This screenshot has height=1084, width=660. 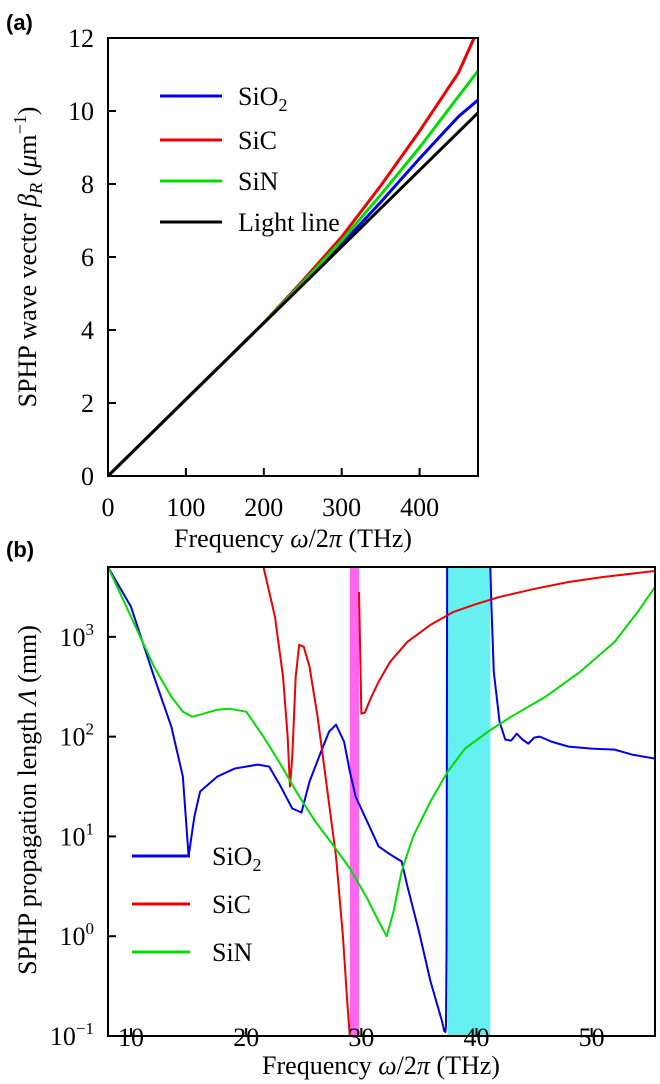 I want to click on panel-b-x-axis-label: Frequency ω/2π (THz), so click(x=381, y=1065).